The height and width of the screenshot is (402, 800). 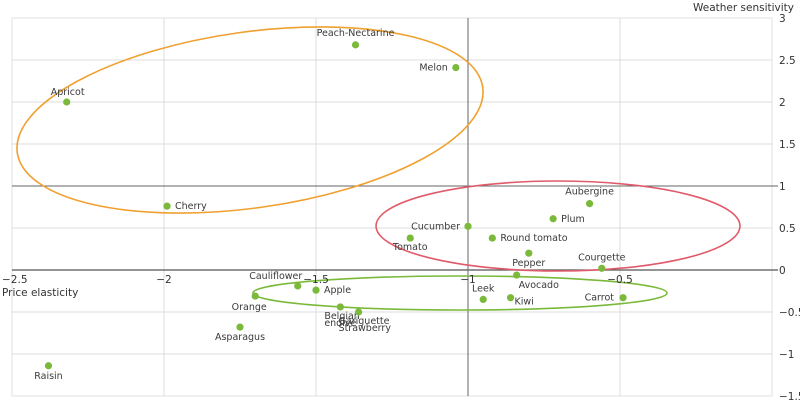 What do you see at coordinates (48, 376) in the screenshot?
I see `point-label: Raisin` at bounding box center [48, 376].